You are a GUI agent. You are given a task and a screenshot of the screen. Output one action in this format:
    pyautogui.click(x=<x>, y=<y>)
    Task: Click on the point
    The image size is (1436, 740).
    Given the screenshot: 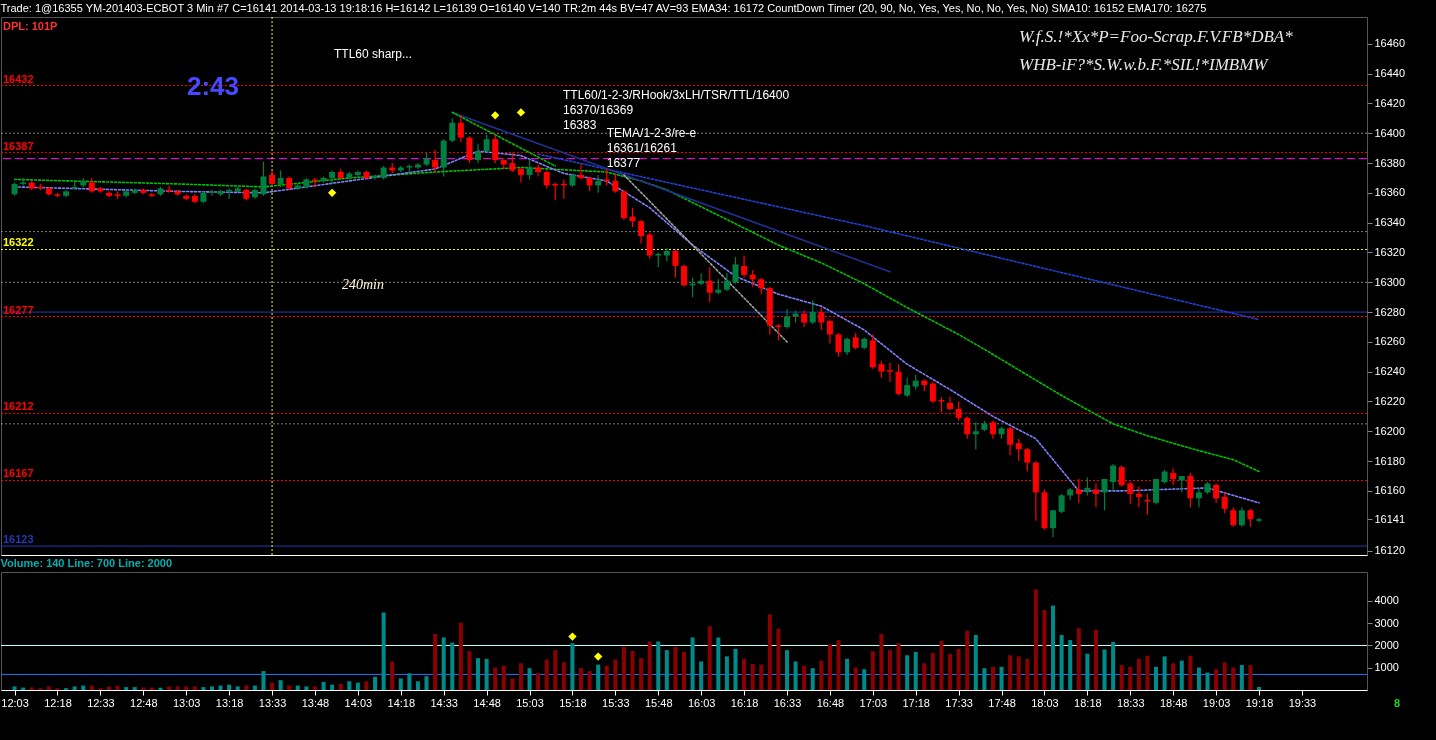 What is the action you would take?
    pyautogui.click(x=495, y=115)
    